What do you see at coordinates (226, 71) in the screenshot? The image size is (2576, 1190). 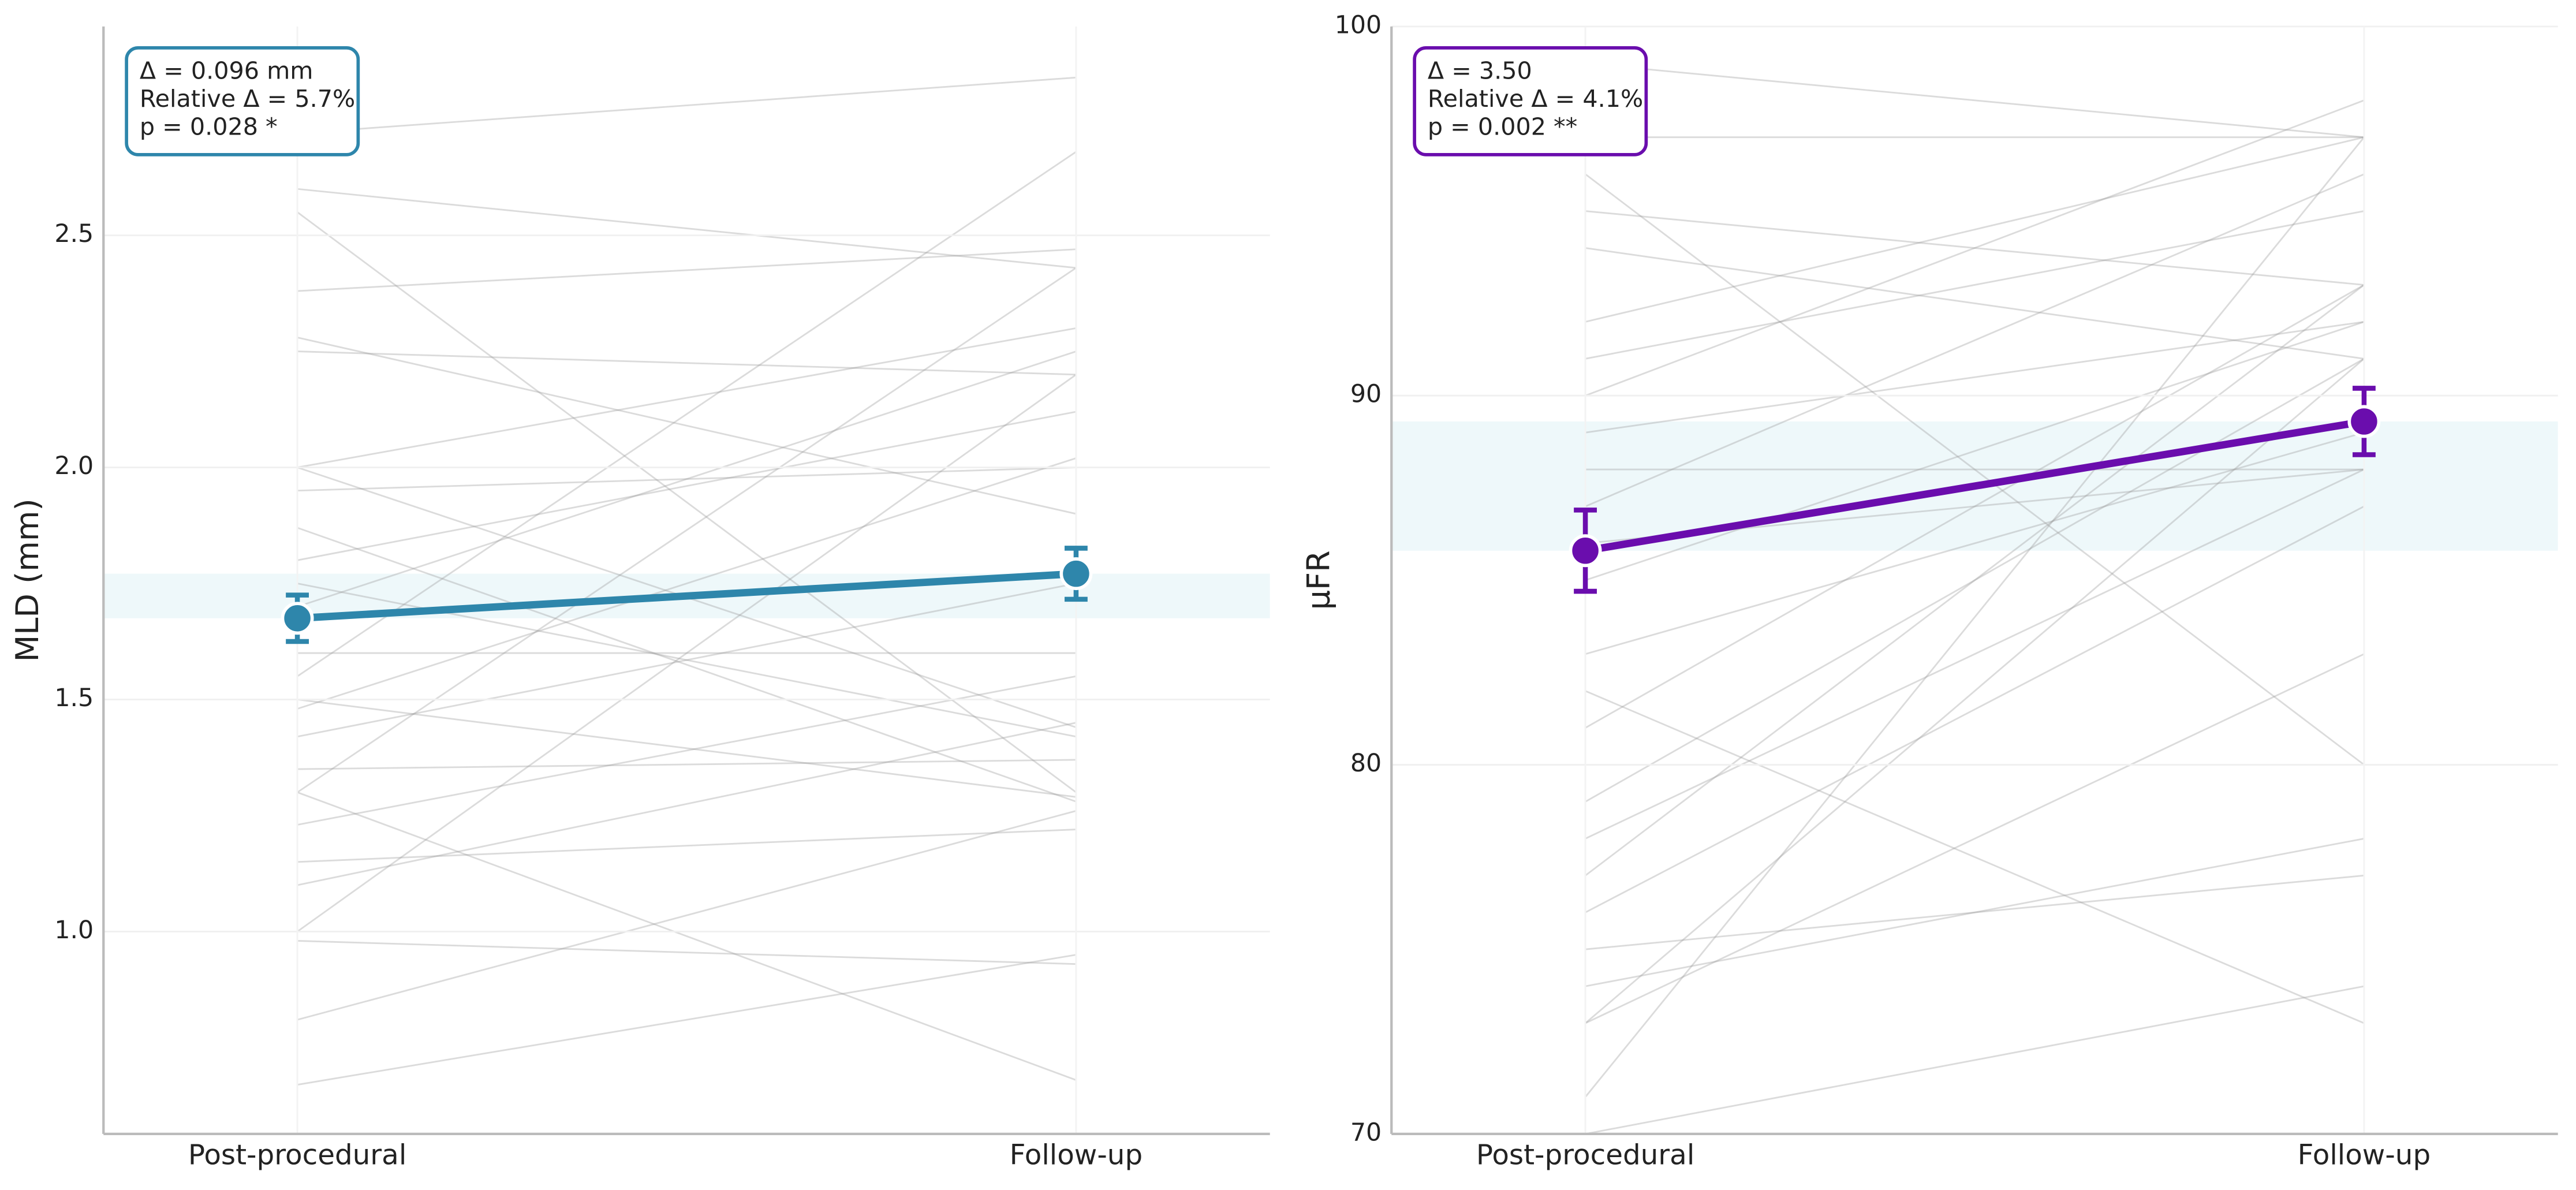 I see `annotation-text: Δ = 0.096 mm` at bounding box center [226, 71].